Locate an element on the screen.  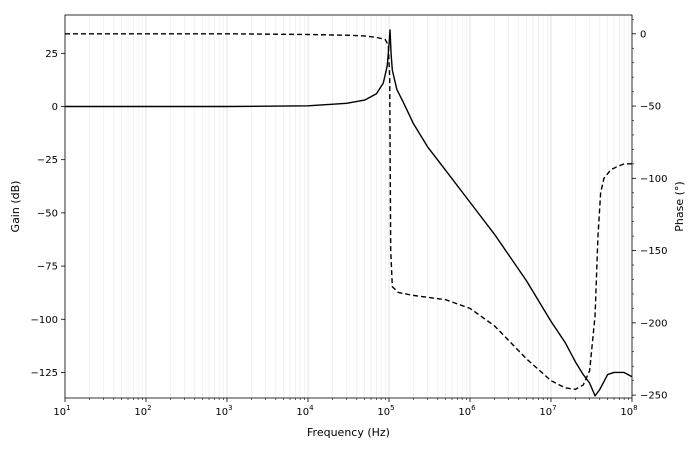
y-right-tick-label: −100 is located at coordinates (653, 179).